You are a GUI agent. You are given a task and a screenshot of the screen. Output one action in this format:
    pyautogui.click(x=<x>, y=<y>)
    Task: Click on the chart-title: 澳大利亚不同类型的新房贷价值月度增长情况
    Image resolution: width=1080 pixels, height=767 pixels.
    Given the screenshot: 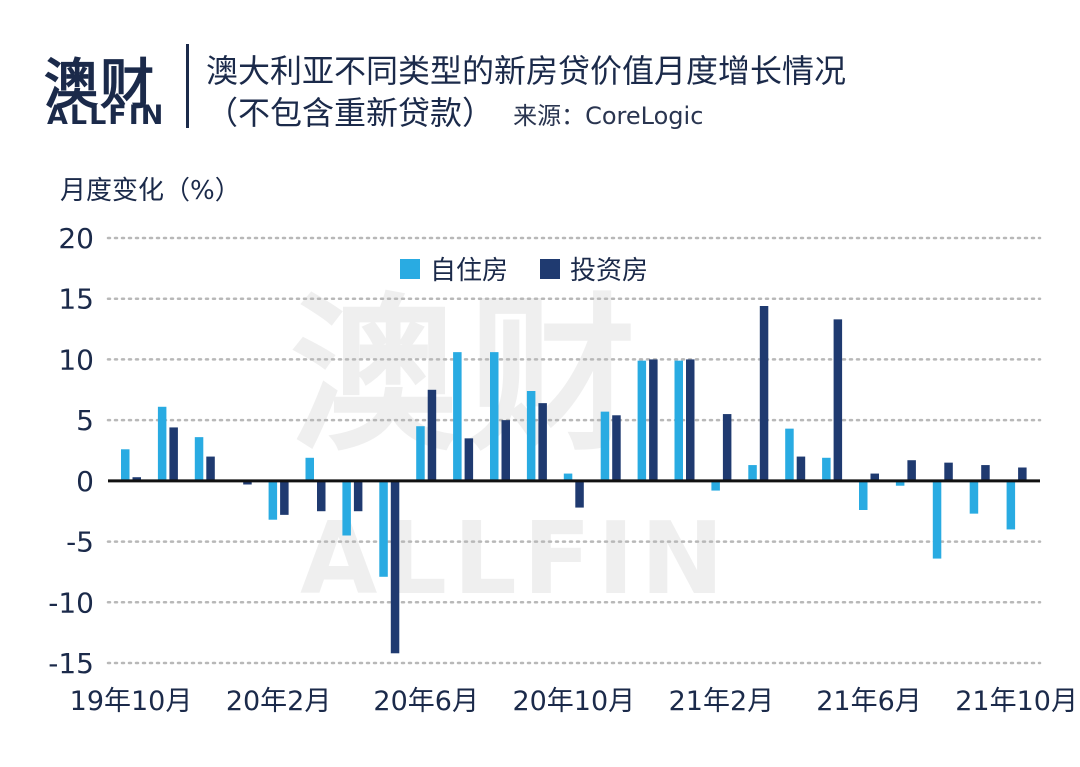 What is the action you would take?
    pyautogui.click(x=526, y=71)
    